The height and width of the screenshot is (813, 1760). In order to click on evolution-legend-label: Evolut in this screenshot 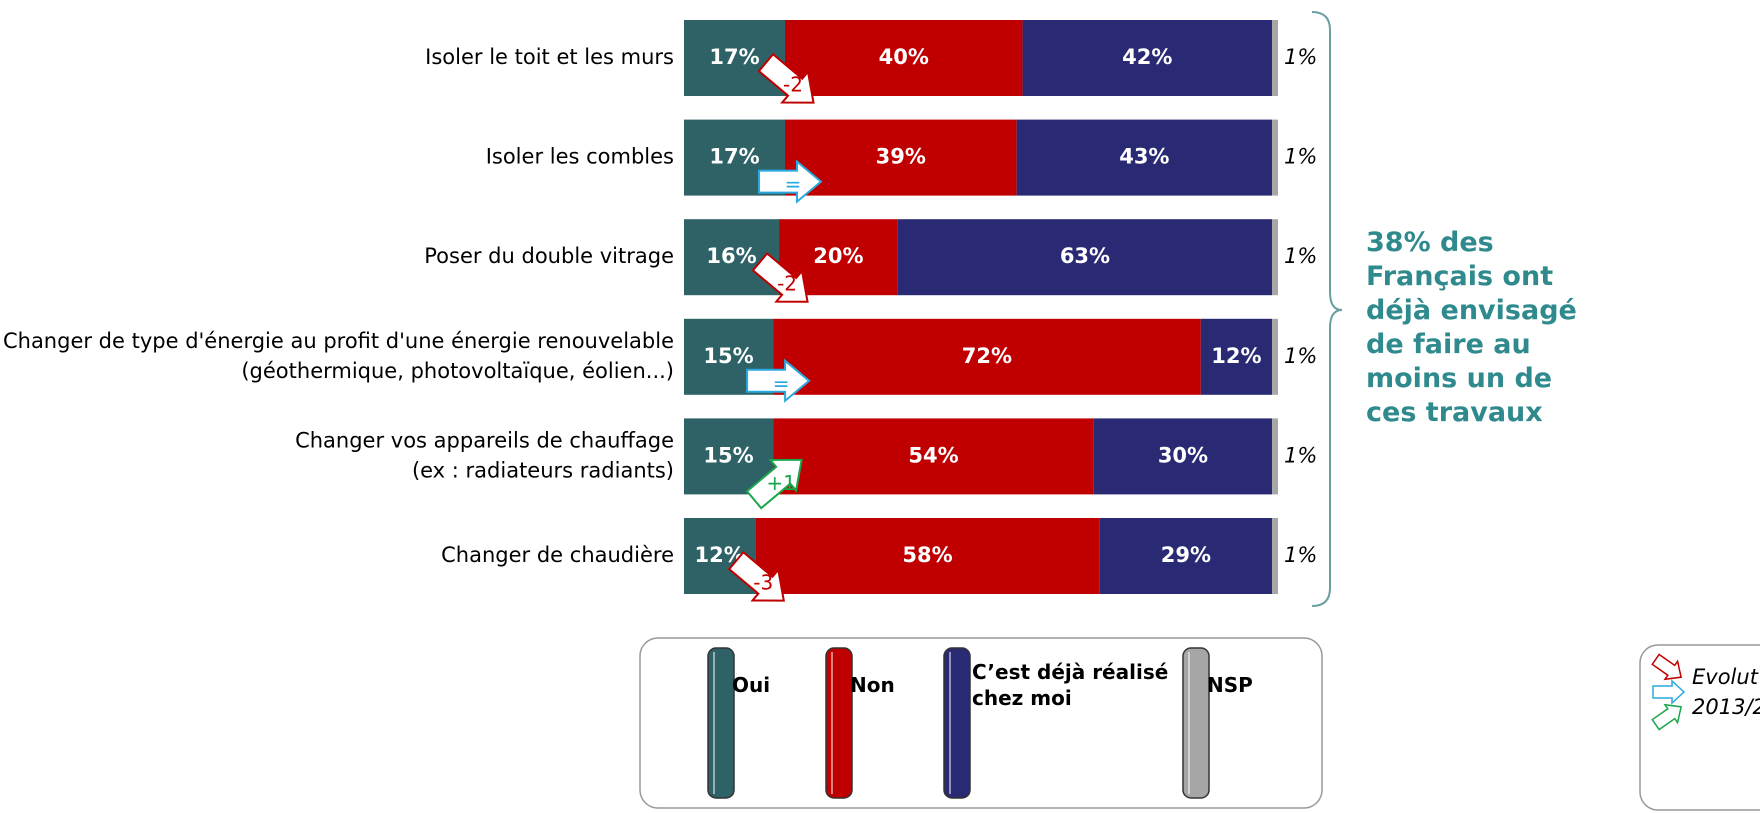, I will do `click(1725, 677)`.